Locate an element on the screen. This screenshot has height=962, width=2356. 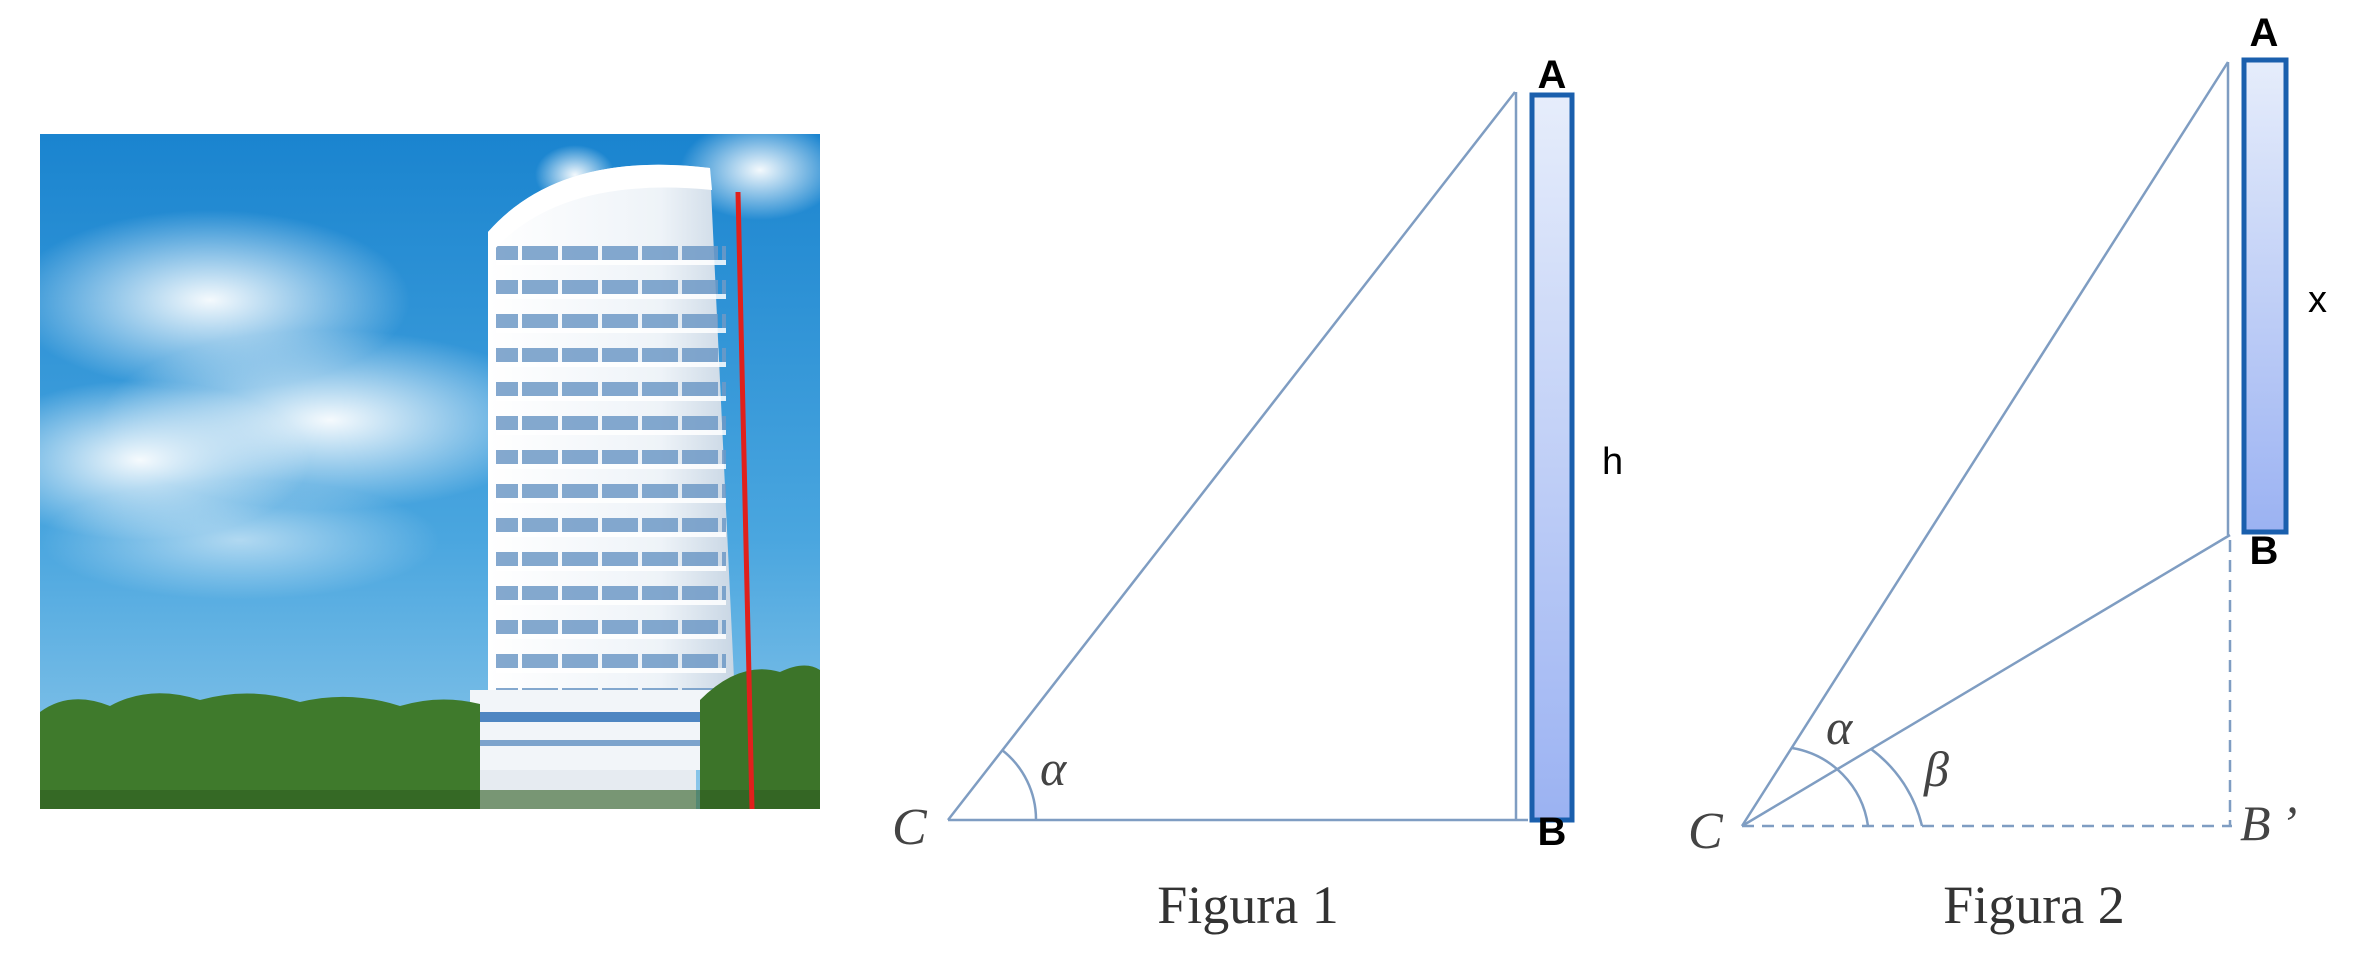
fig1-vertex-b: B is located at coordinates (1552, 832).